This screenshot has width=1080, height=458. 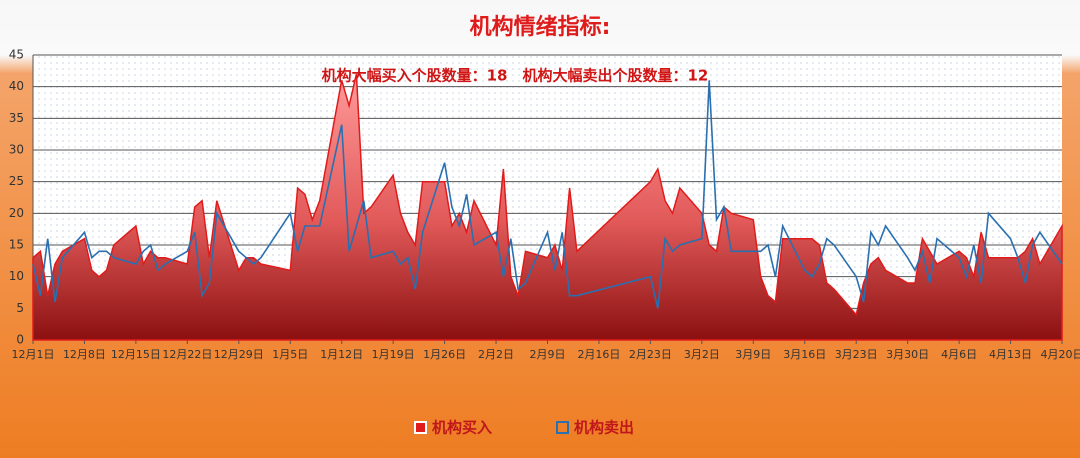 I want to click on x-tick-label: 12月8日, so click(x=84, y=354).